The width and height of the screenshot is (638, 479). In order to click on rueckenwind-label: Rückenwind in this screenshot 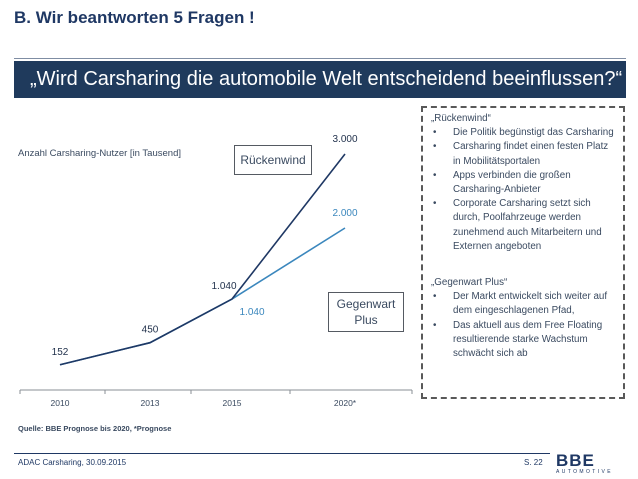, I will do `click(273, 160)`.